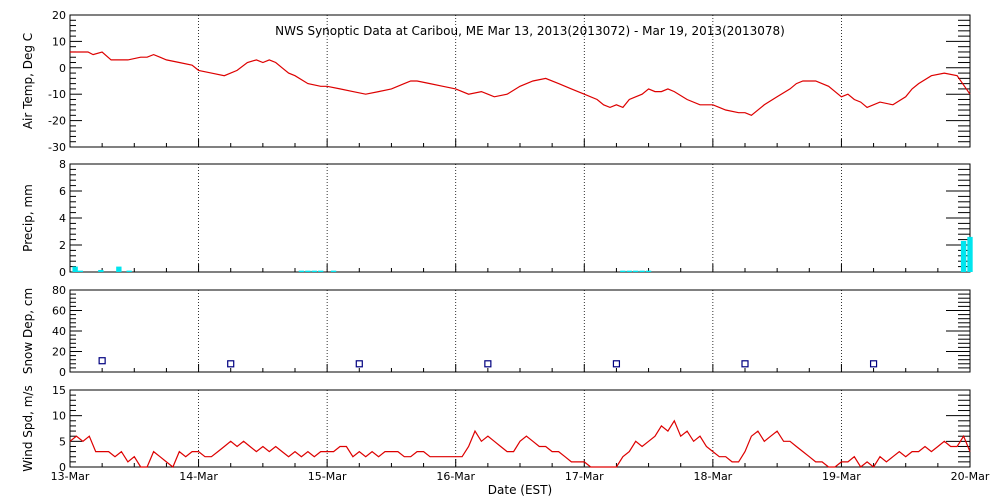  I want to click on y-axis-label-precip: Precip, mm, so click(28, 218).